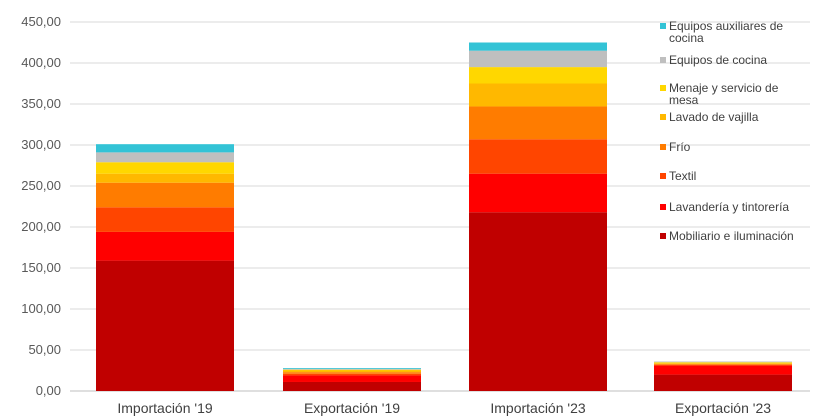  Describe the element at coordinates (41, 21) in the screenshot. I see `y-tick-label: 450,00` at that location.